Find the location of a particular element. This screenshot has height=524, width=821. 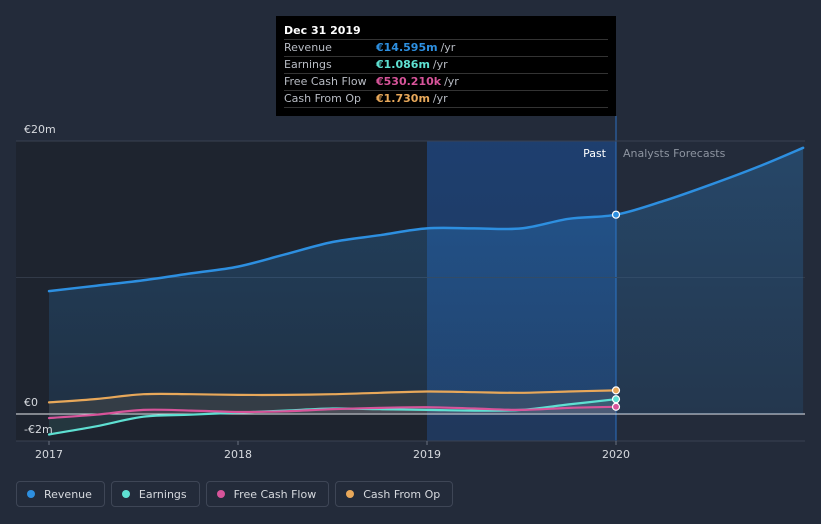

legend-item-earnings: Earnings is located at coordinates (155, 494).